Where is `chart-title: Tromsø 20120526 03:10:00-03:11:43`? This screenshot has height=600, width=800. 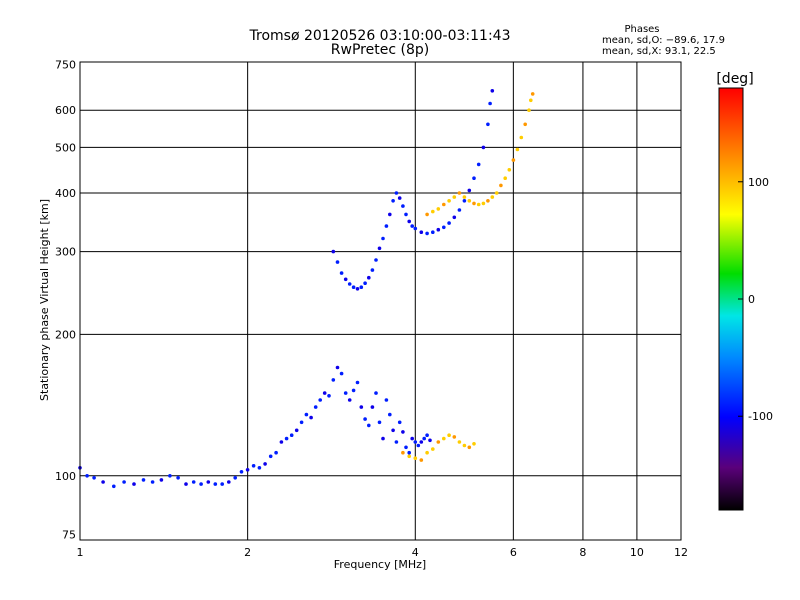
chart-title: Tromsø 20120526 03:10:00-03:11:43 is located at coordinates (380, 36).